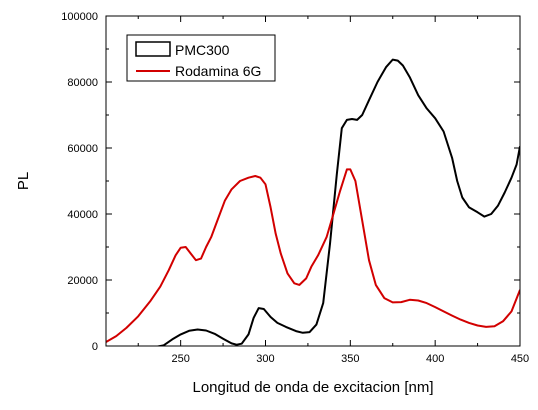 This screenshot has width=538, height=410. I want to click on y-tick-label: 40000, so click(82, 215).